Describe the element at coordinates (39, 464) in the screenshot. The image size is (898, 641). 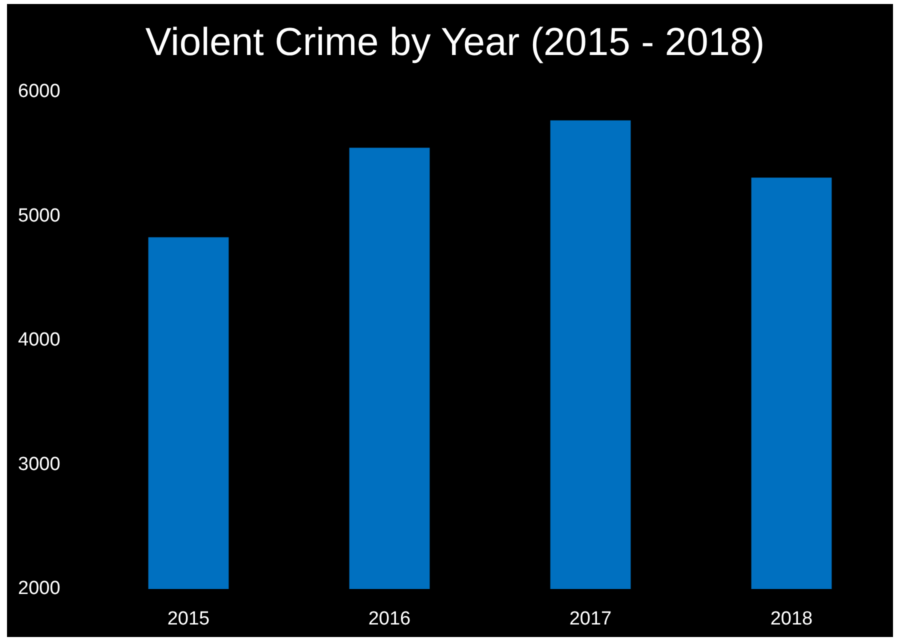
I see `y-tick-label: 3000` at that location.